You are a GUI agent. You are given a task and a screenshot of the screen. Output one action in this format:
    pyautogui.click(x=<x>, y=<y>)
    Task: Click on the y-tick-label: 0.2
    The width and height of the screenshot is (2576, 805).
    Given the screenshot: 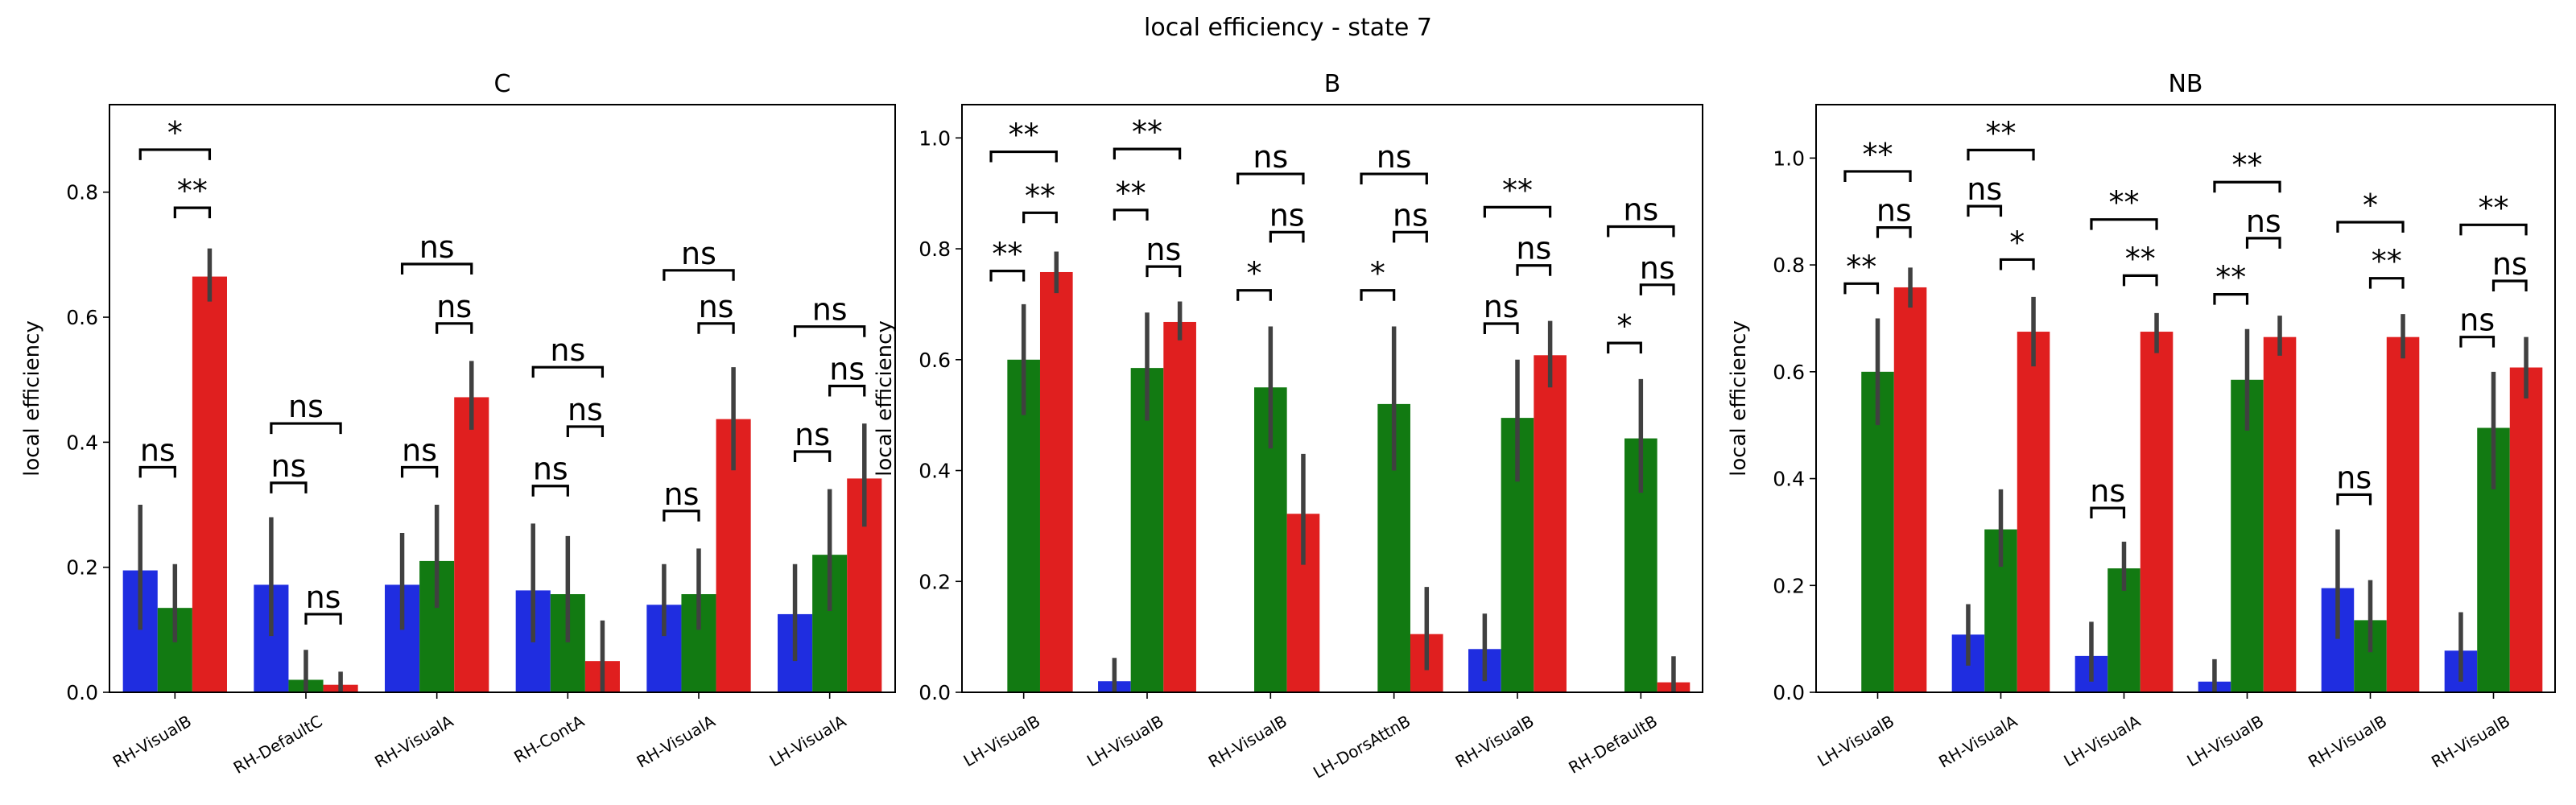 What is the action you would take?
    pyautogui.click(x=935, y=581)
    